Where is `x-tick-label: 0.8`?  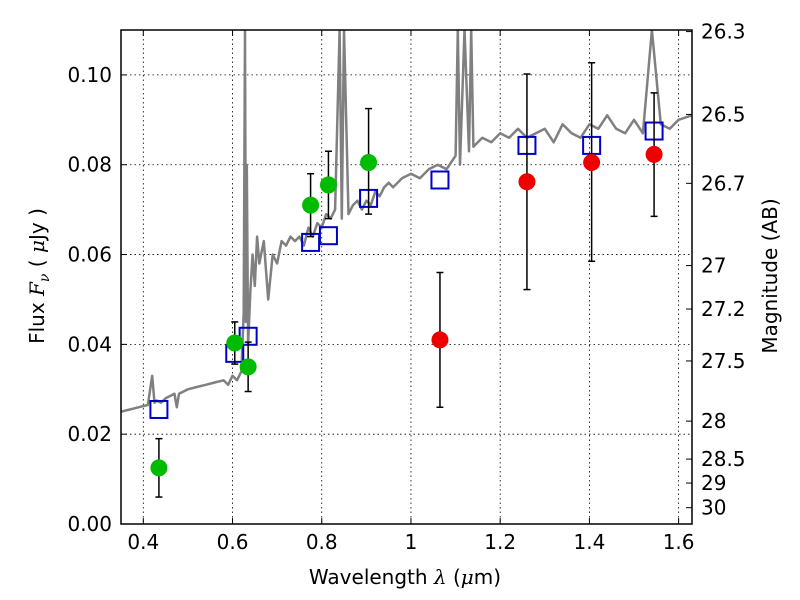 x-tick-label: 0.8 is located at coordinates (322, 542).